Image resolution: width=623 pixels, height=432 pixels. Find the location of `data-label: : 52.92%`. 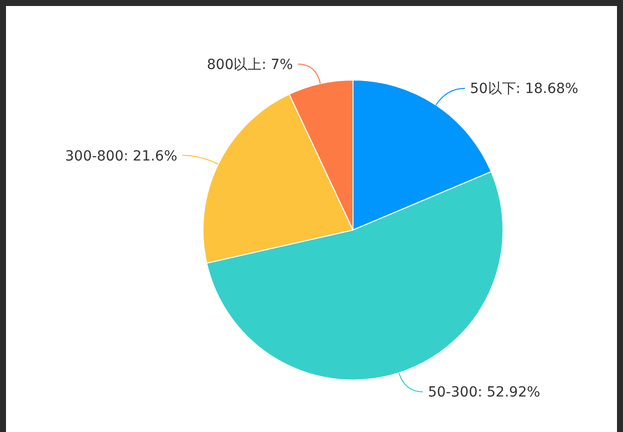

data-label: : 52.92% is located at coordinates (509, 392).